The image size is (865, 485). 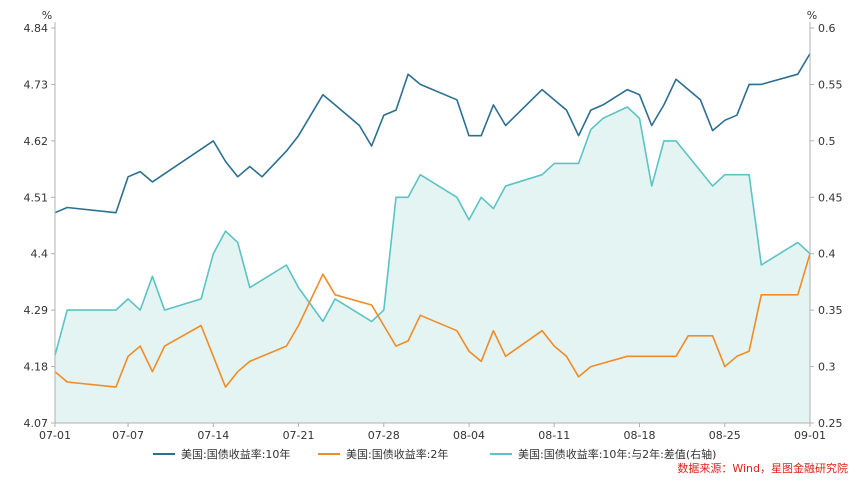 I want to click on x-tick-label: 07-07, so click(x=128, y=435).